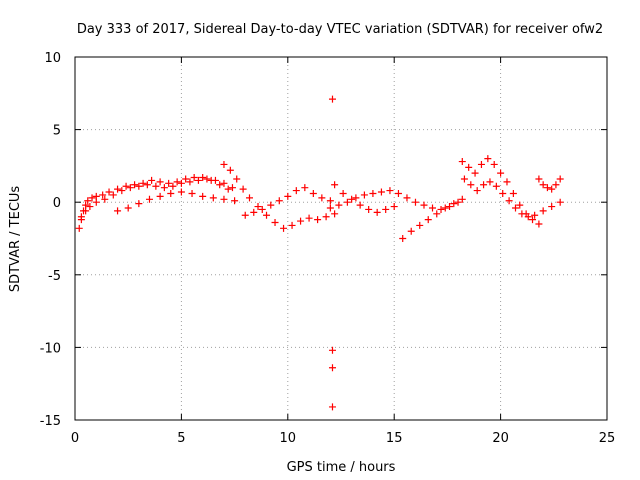 The width and height of the screenshot is (640, 480). Describe the element at coordinates (607, 438) in the screenshot. I see `x-tick-label: 25` at that location.